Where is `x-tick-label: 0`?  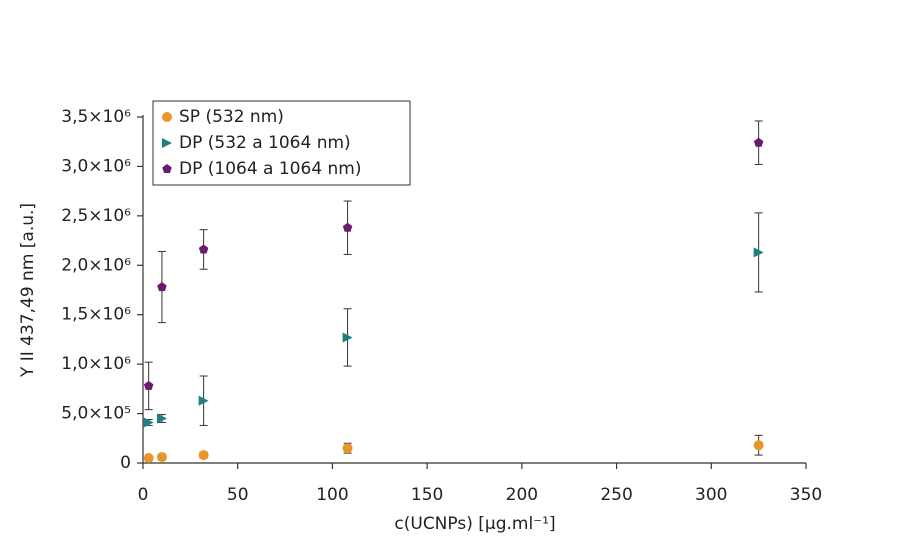
x-tick-label: 0 is located at coordinates (143, 495).